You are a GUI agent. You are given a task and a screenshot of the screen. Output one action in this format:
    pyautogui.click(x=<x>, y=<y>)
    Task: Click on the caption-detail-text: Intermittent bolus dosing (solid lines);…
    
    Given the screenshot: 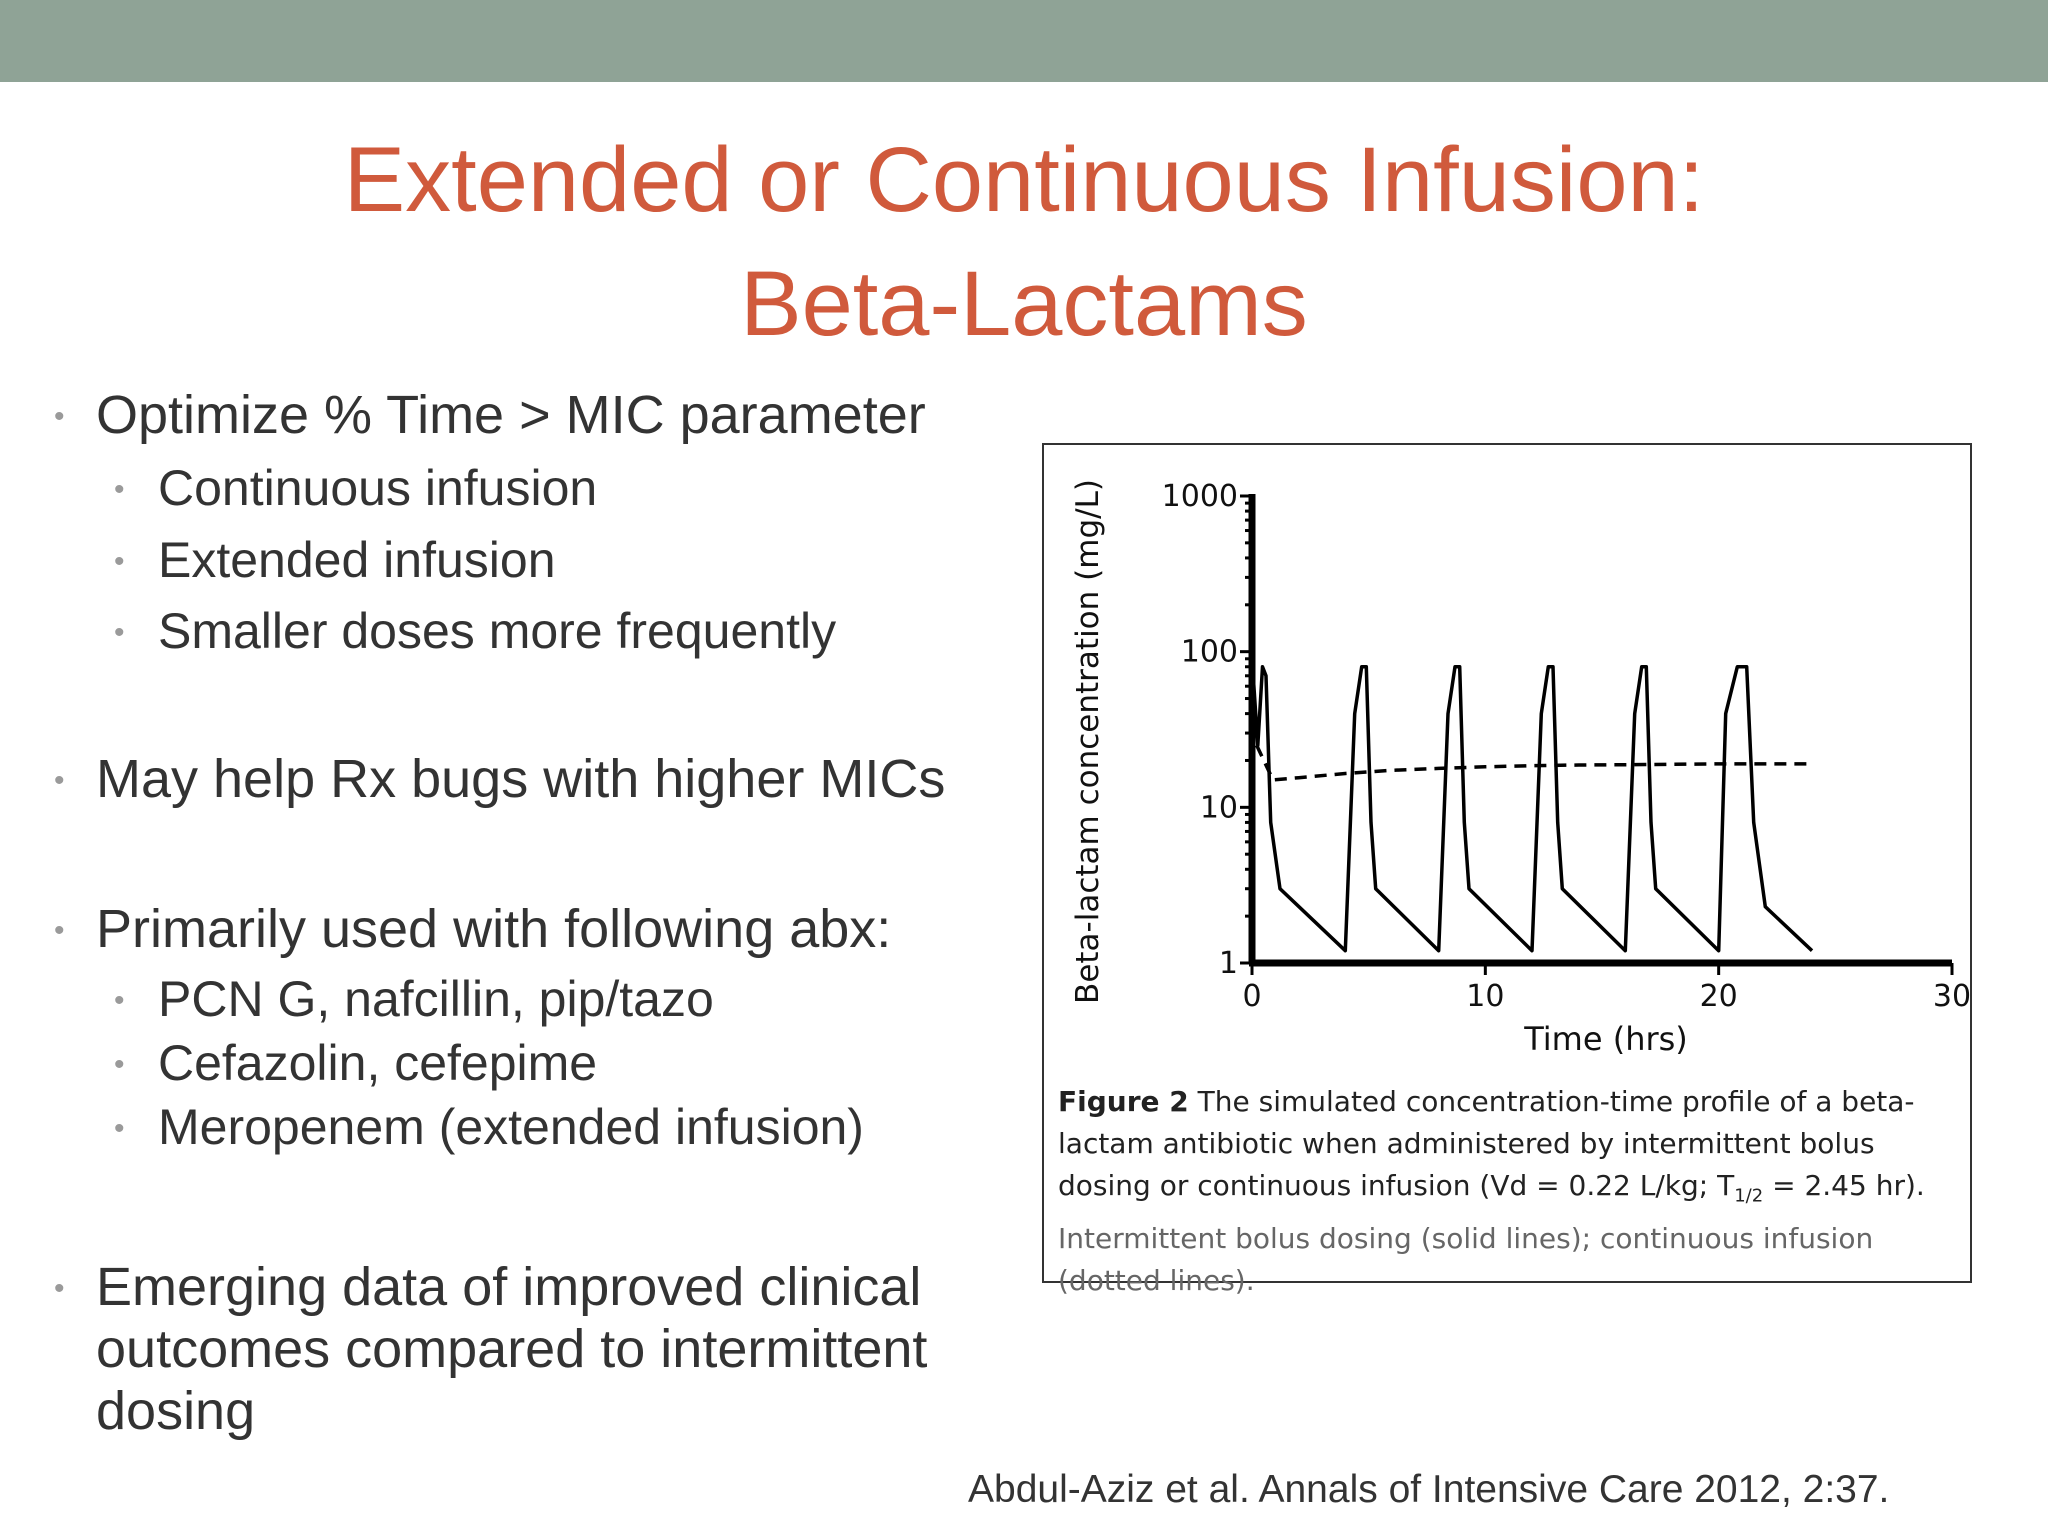 What is the action you would take?
    pyautogui.click(x=1466, y=1259)
    